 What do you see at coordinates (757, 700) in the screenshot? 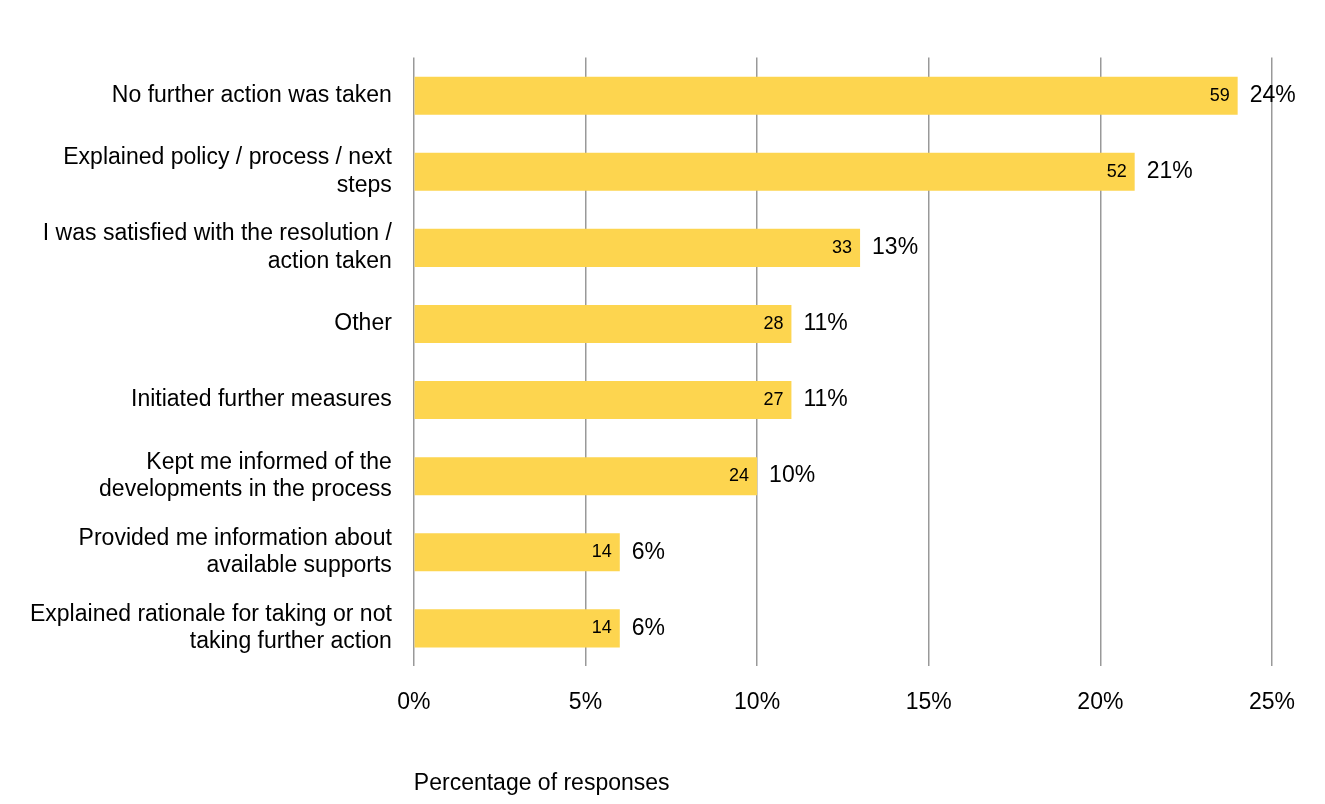
I see `x-tick-label: 10%` at bounding box center [757, 700].